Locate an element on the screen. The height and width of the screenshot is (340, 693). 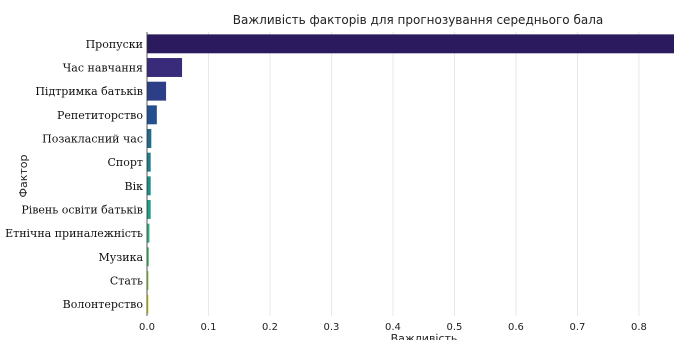
x-tick-labels: 0.0 0.1 0.2 0.3 0.4 0.5 0.6 0.7 0.8 is located at coordinates (393, 327).